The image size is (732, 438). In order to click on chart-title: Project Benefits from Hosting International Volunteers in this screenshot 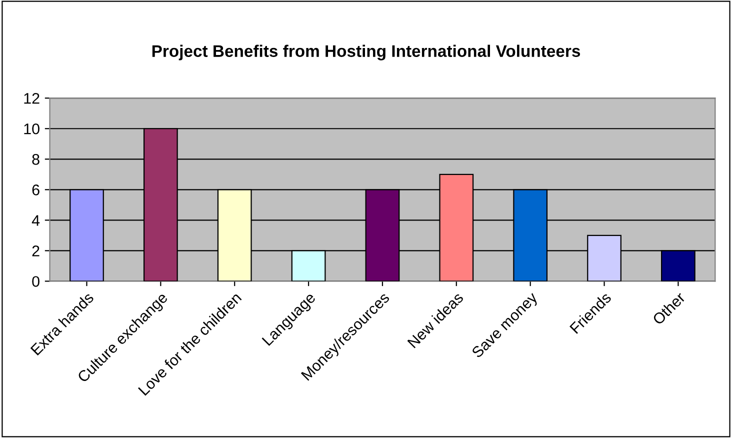, I will do `click(366, 52)`.